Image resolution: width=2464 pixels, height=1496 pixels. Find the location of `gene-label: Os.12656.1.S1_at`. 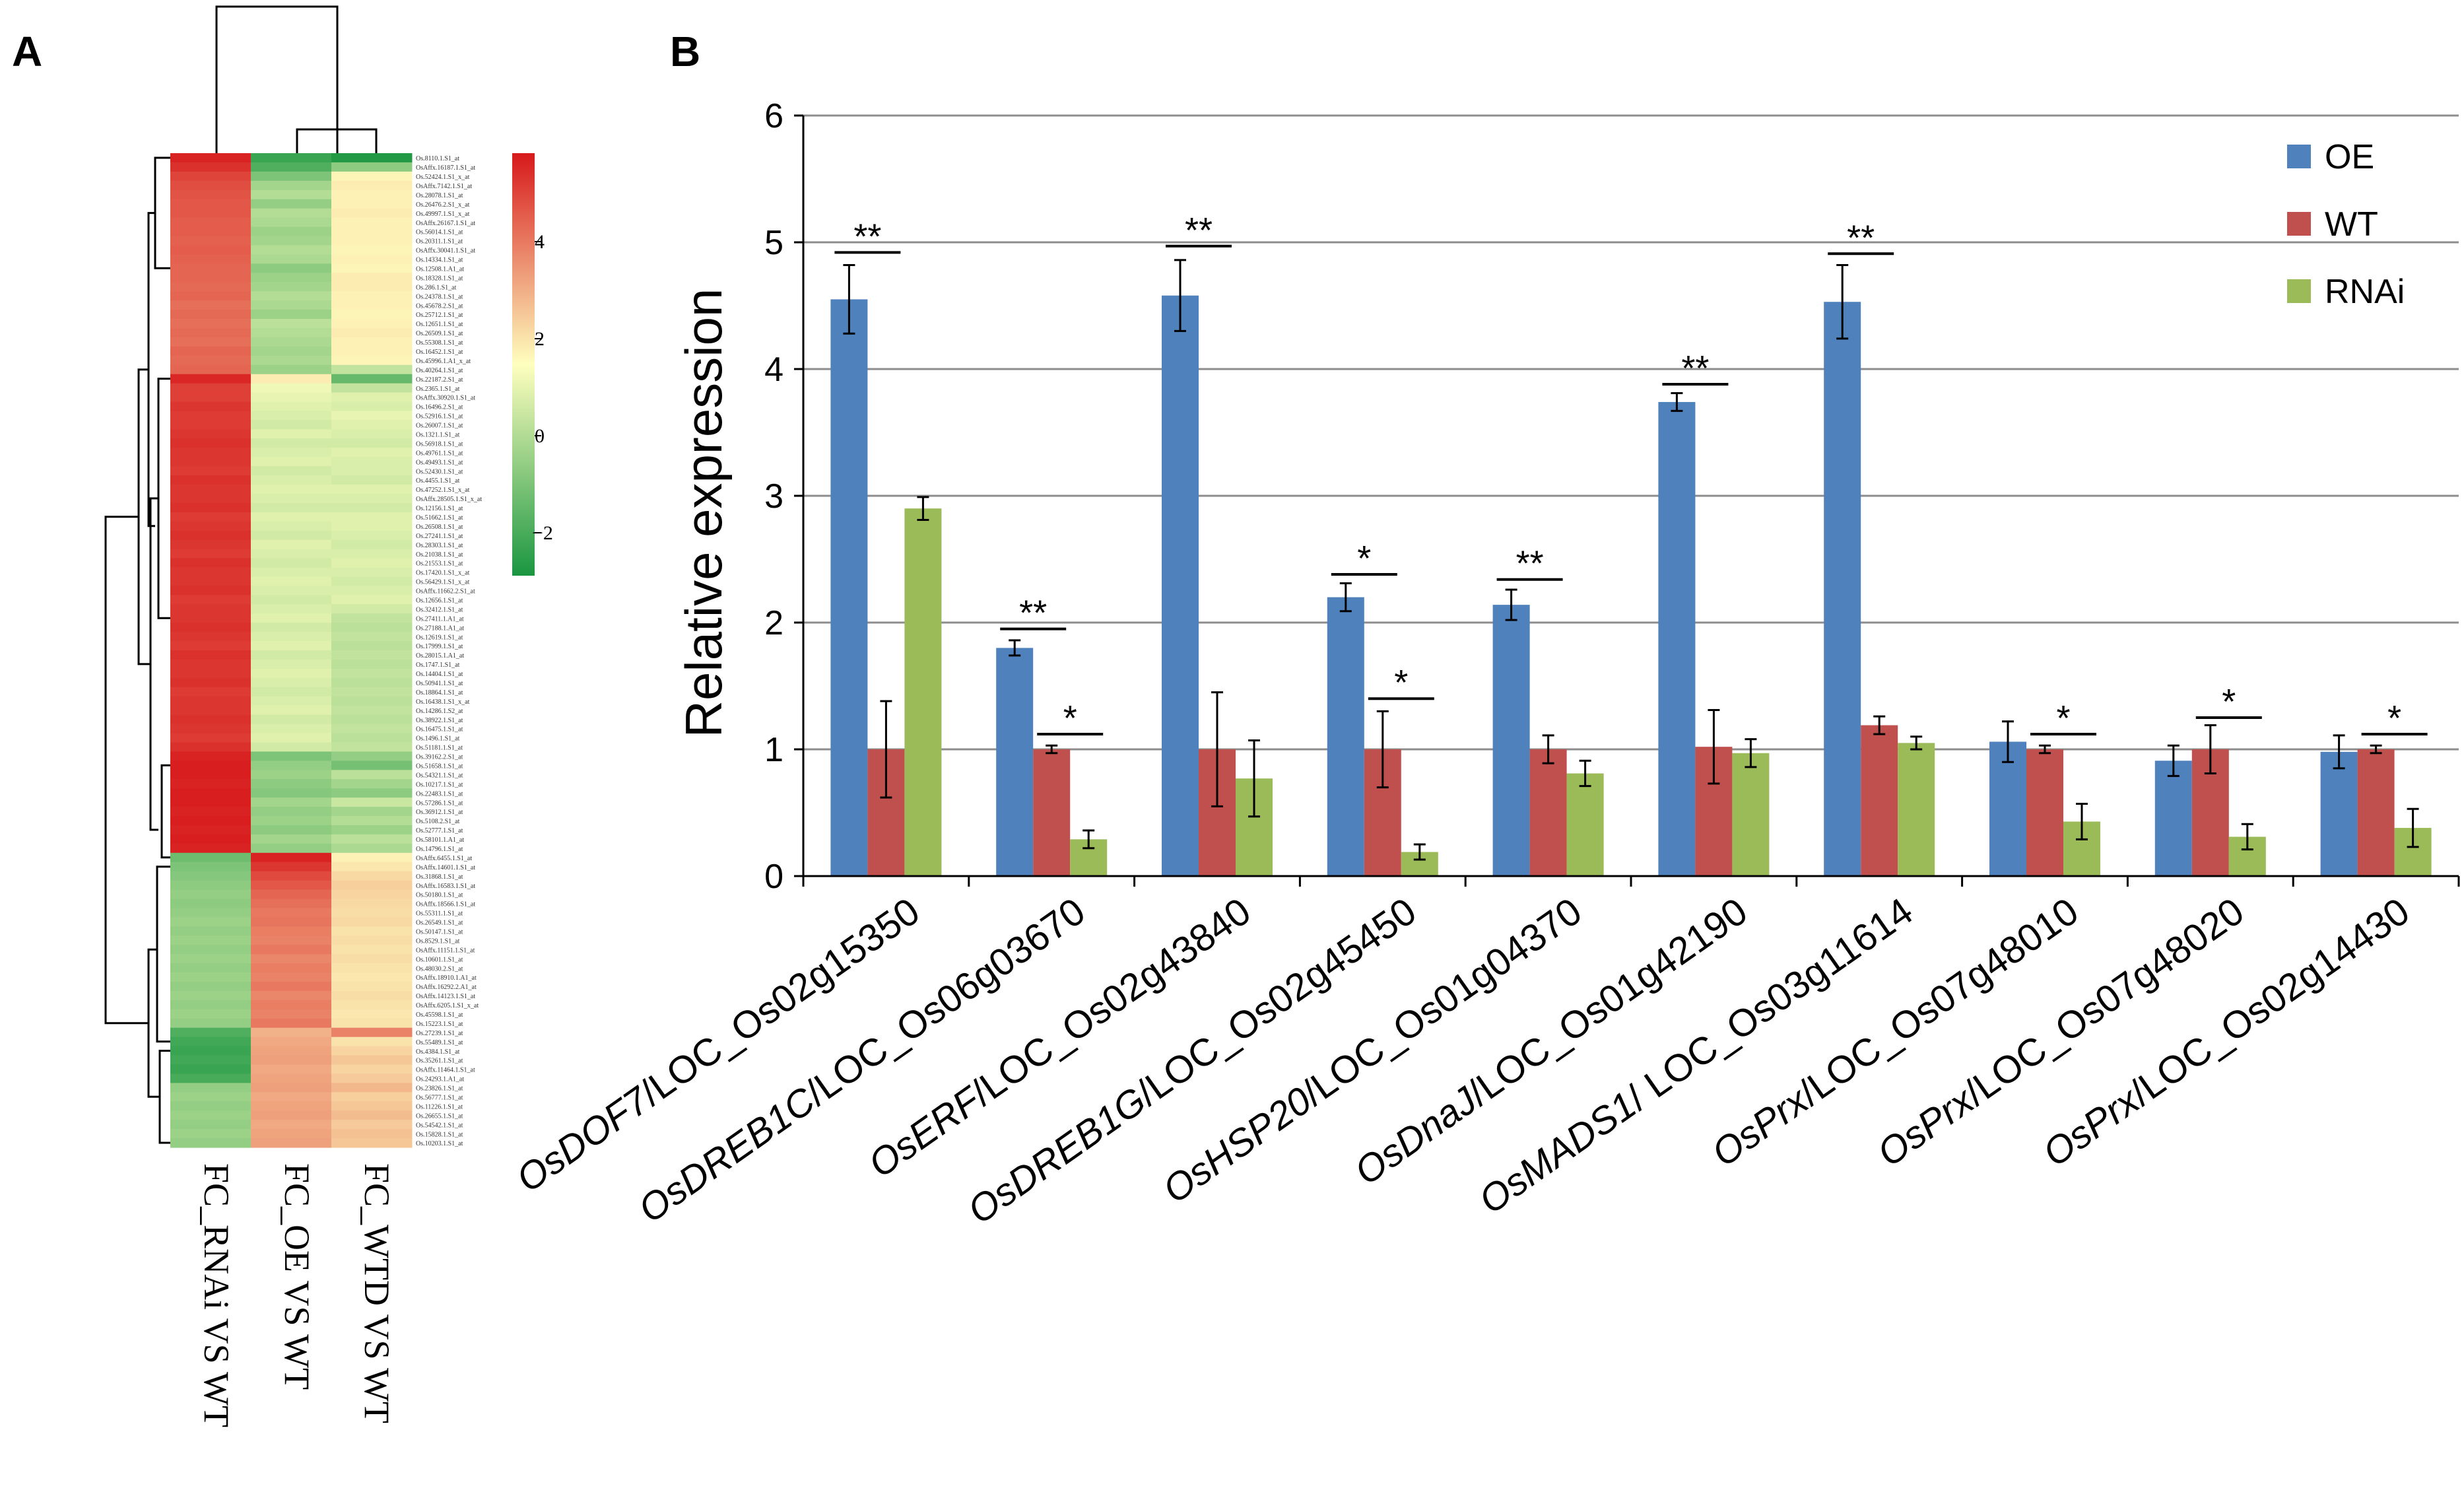

gene-label: Os.12656.1.S1_at is located at coordinates (440, 600).